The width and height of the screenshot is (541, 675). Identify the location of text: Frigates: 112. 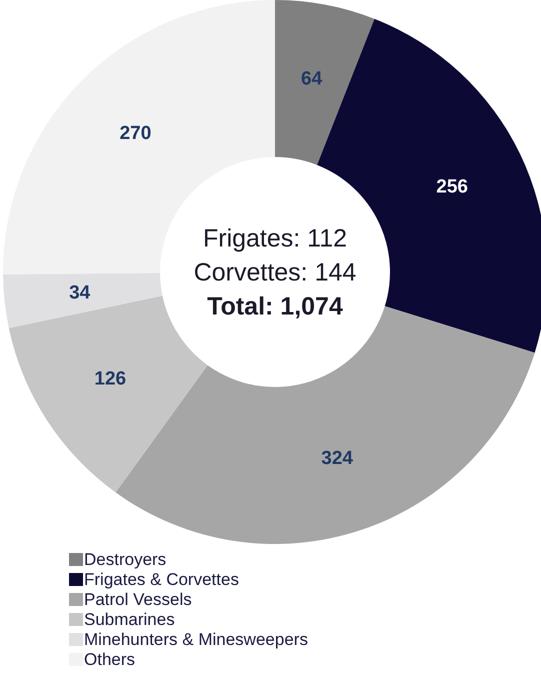
(275, 238).